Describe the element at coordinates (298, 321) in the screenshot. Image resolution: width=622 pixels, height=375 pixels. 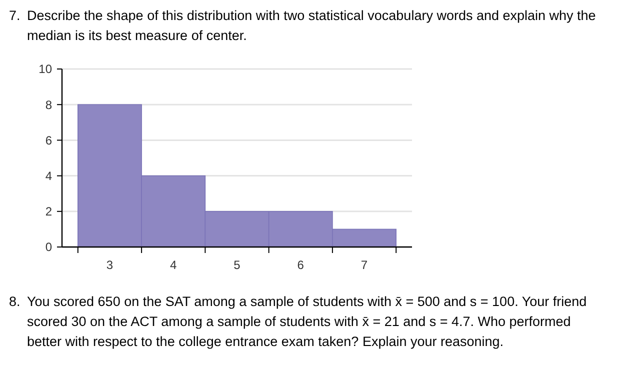
I see `text: 8. You scored 650 on the SAT among a sample of students with x̄ = 500 and s = 100. Your friend scored 30 on the ACT among a sample of students with x̄ = 21 and s = 4.7. Who performed better with respect to the college entrance exam taken? Explain your reasoning.` at that location.